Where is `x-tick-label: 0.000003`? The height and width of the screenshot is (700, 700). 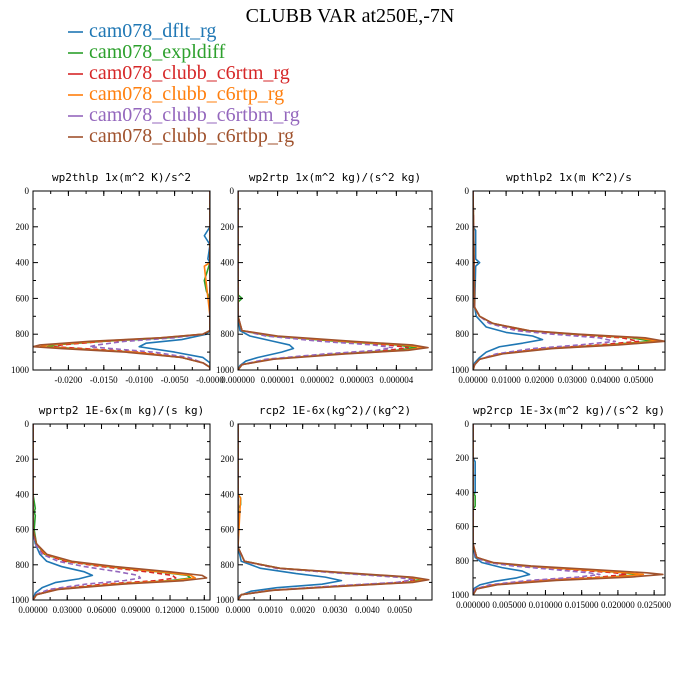 x-tick-label: 0.000003 is located at coordinates (357, 380).